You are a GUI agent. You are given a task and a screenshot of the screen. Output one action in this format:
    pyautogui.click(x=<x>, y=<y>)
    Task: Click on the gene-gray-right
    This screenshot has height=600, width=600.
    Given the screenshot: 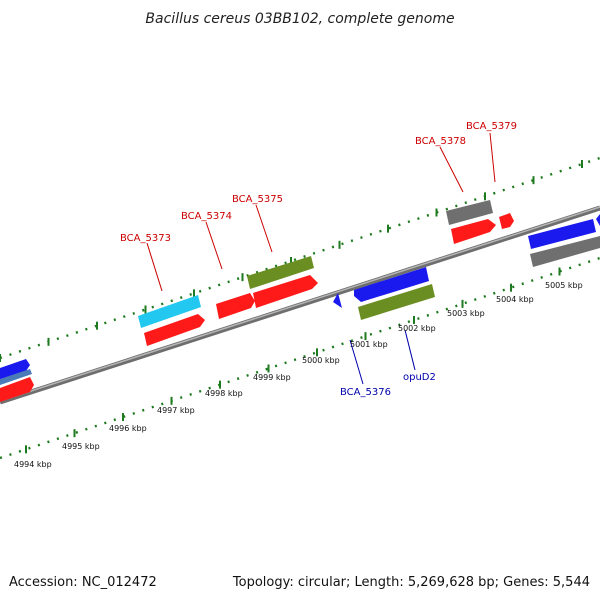 What is the action you would take?
    pyautogui.click(x=565, y=251)
    